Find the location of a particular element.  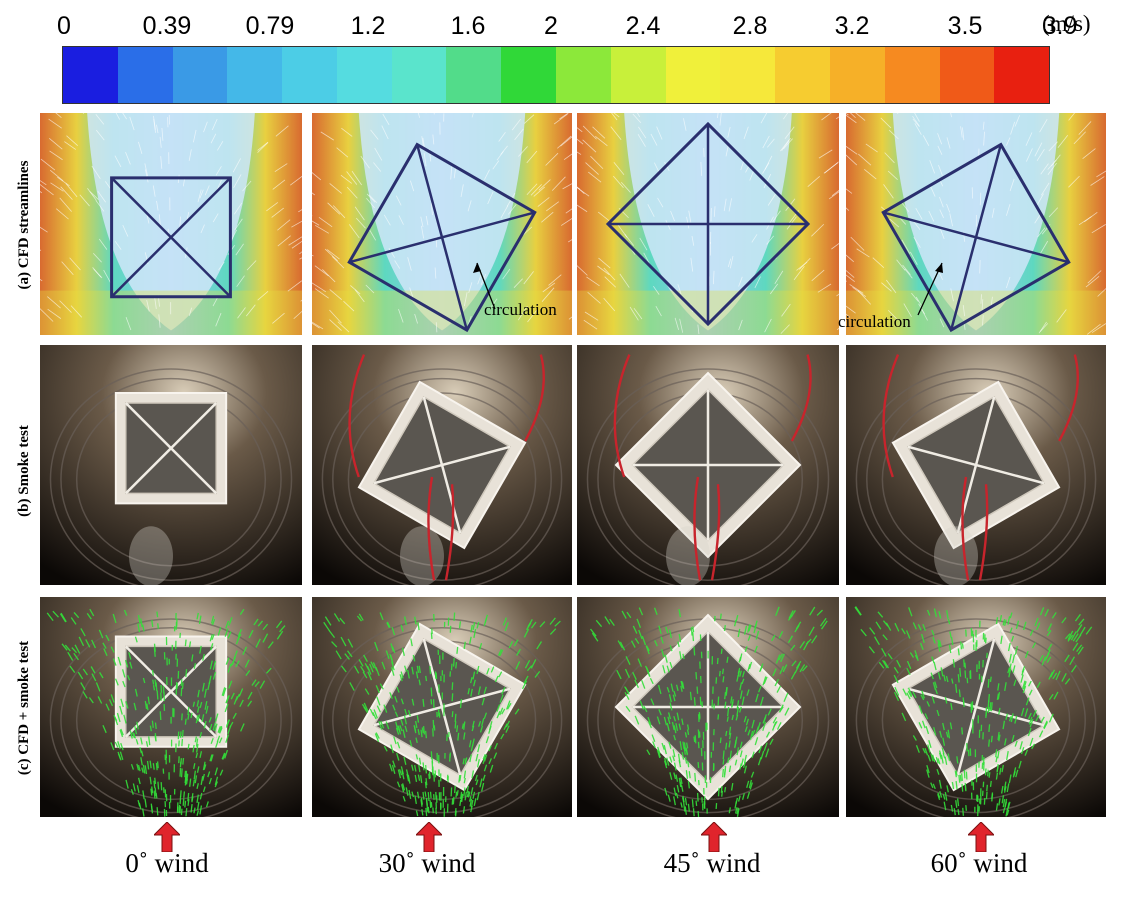

cfd-panel-45deg is located at coordinates (708, 224).